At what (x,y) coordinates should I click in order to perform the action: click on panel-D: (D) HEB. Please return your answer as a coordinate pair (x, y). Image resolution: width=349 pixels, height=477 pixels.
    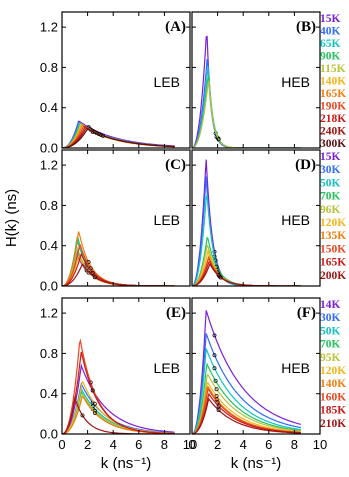
    Looking at the image, I should click on (256, 218).